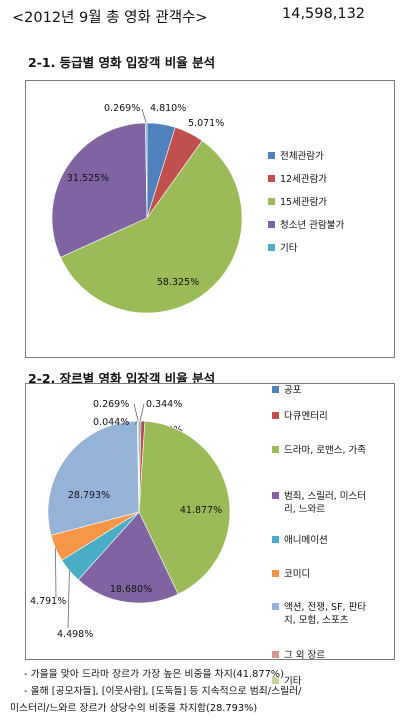 The image size is (401, 720). What do you see at coordinates (306, 540) in the screenshot?
I see `chart2-legend-label: 애니메이션` at bounding box center [306, 540].